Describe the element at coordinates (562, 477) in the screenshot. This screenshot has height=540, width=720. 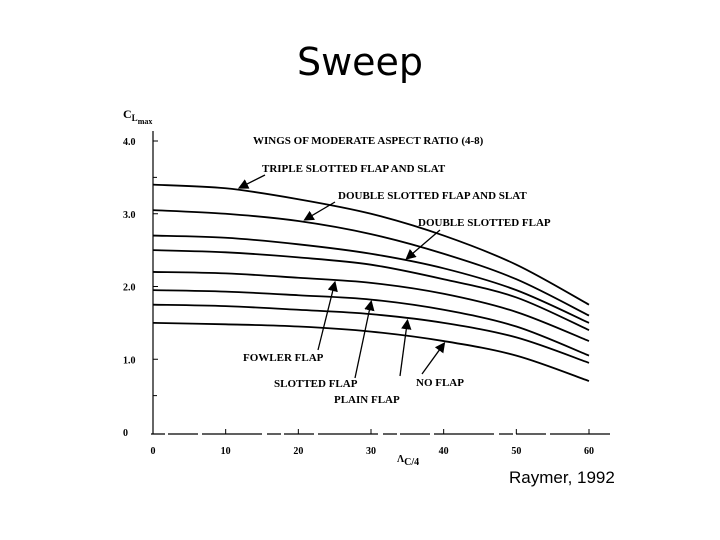
I see `source-credit: Raymer, 1992` at that location.